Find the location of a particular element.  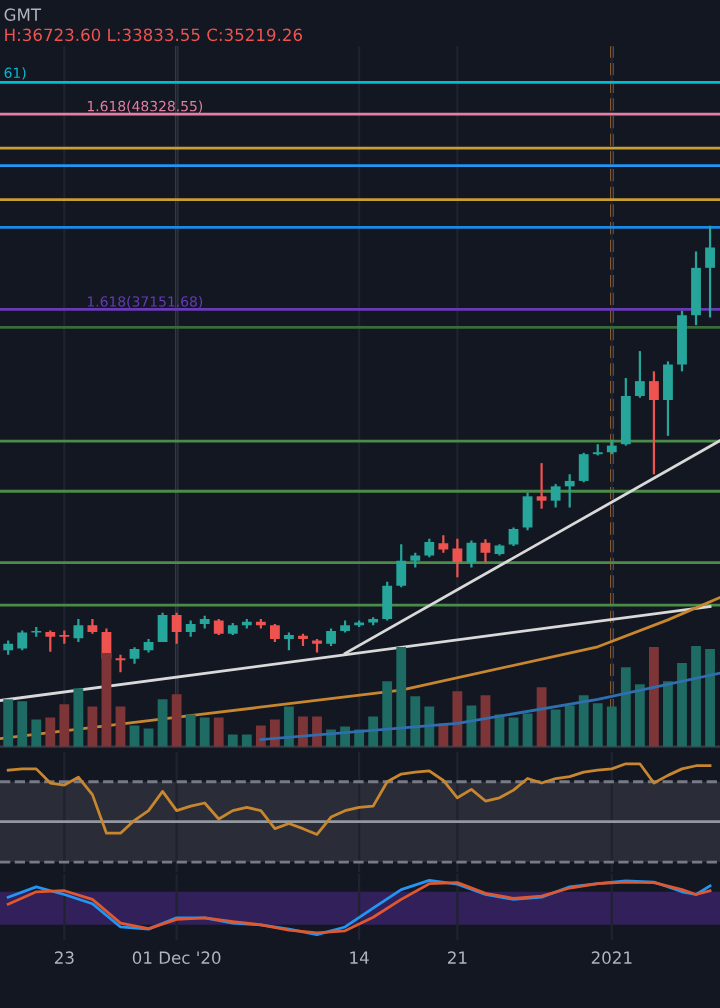

x-tick-label: 2021 is located at coordinates (611, 957).